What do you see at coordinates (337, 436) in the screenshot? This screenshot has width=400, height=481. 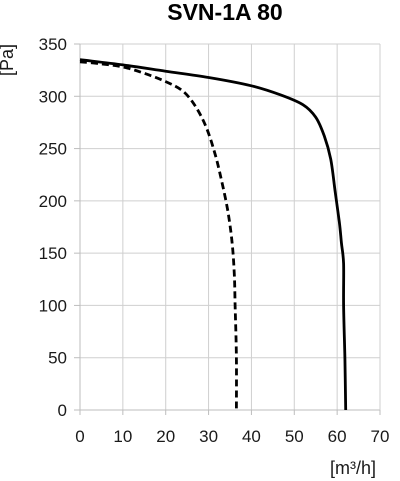 I see `x-tick-label: 60` at bounding box center [337, 436].